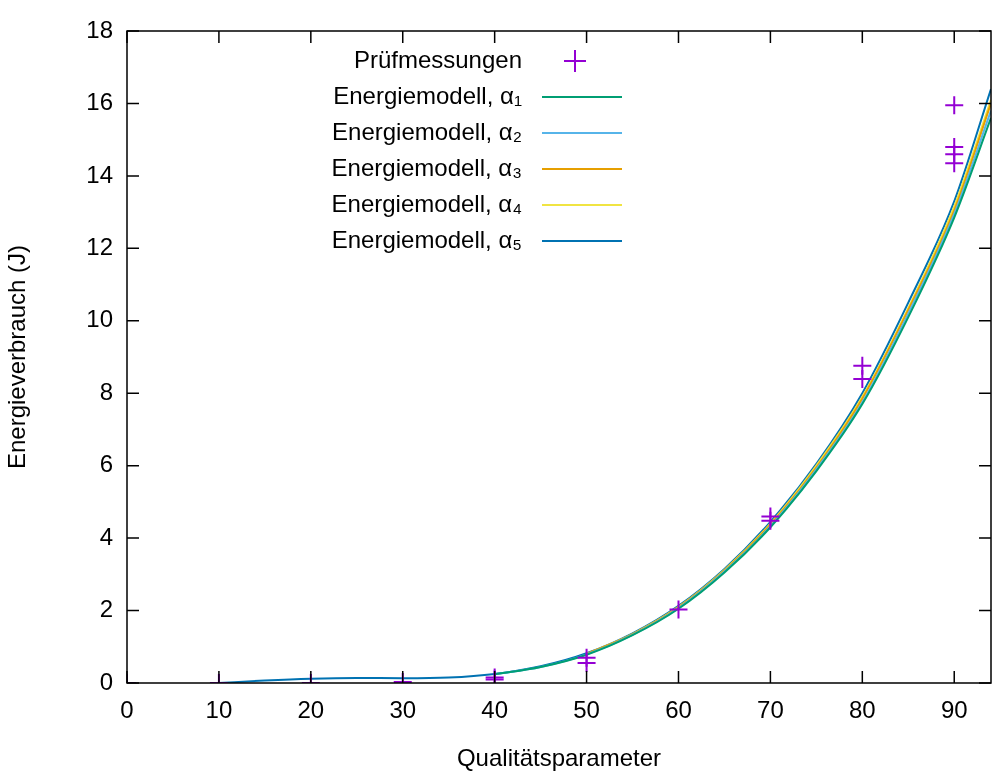 The image size is (1002, 778). What do you see at coordinates (954, 710) in the screenshot?
I see `x-tick-label: 90` at bounding box center [954, 710].